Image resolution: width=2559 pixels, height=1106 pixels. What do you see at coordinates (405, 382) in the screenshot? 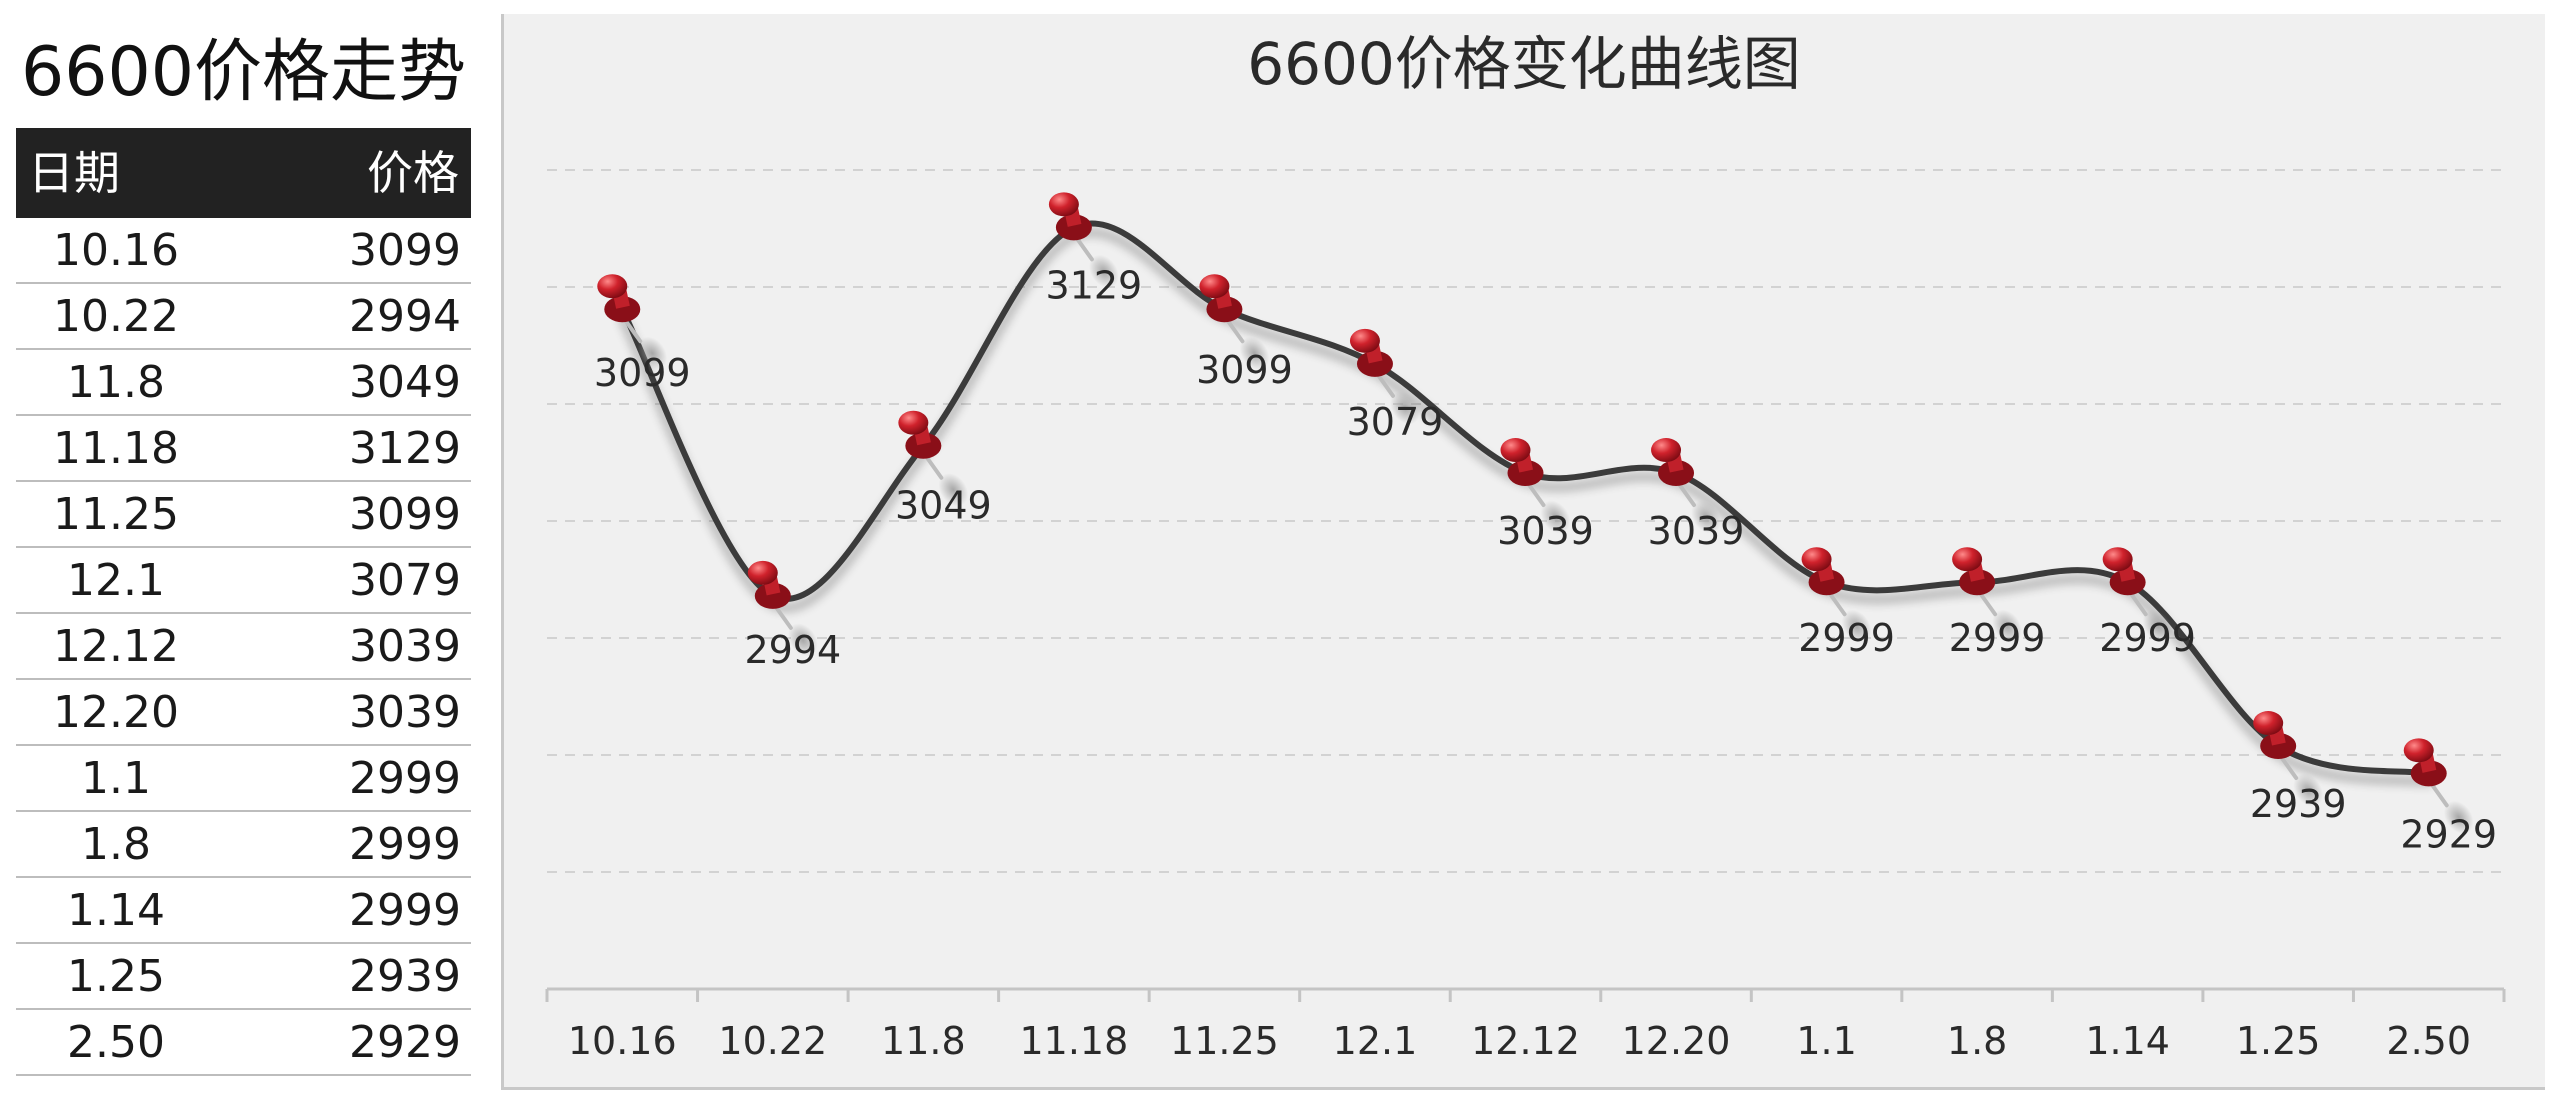
I see `row-price: 3049` at bounding box center [405, 382].